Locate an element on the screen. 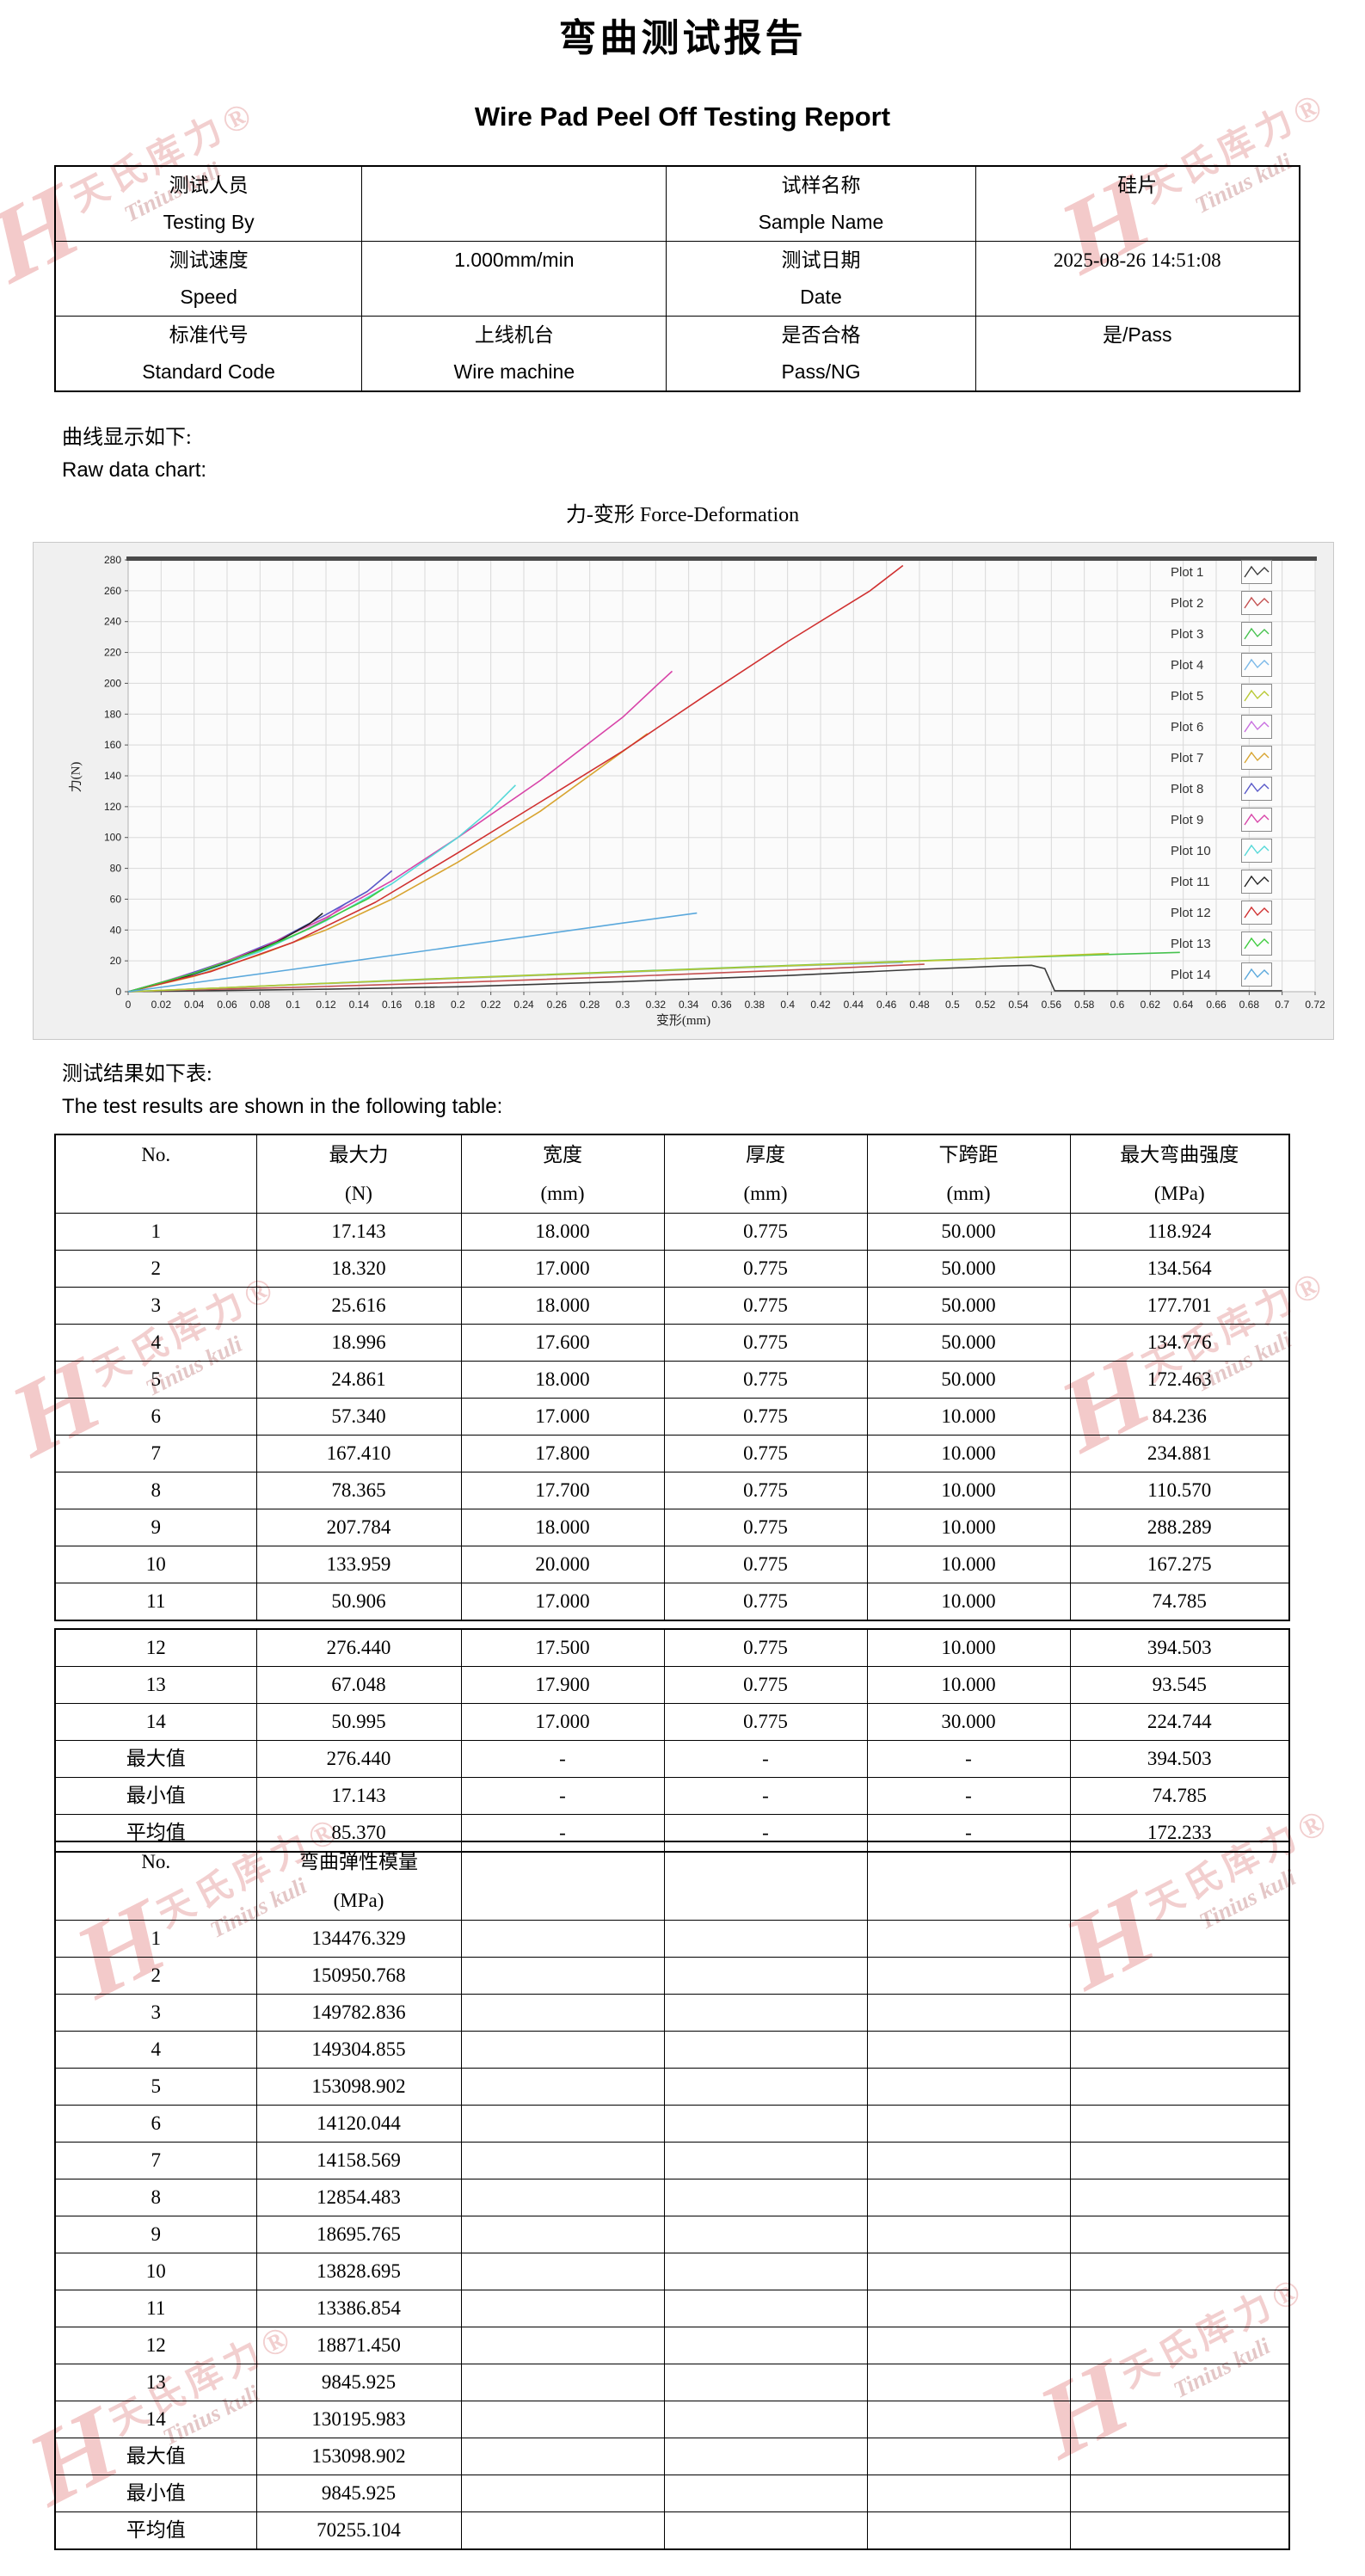 The width and height of the screenshot is (1365, 2576). report-title-en: Wire Pad Peel Off Testing Report is located at coordinates (683, 116).